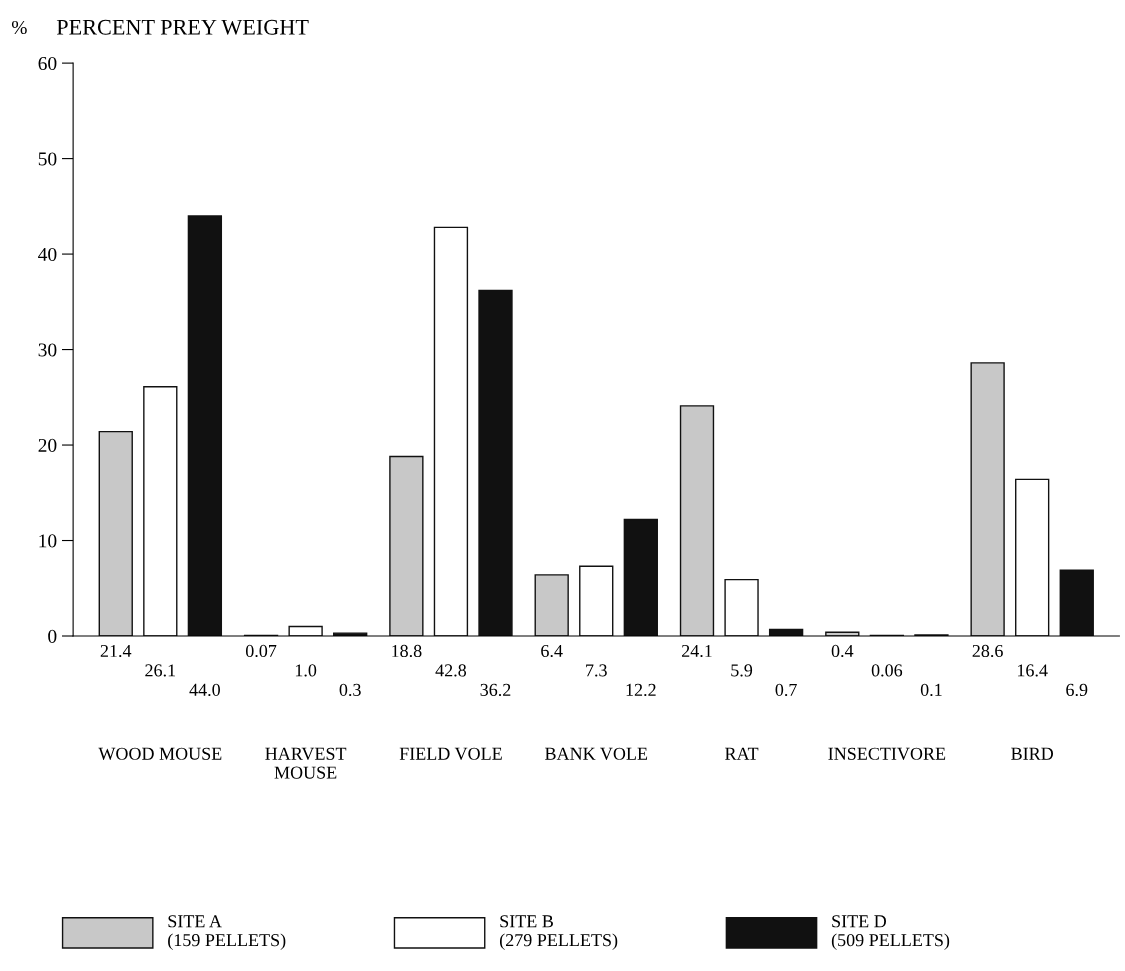 Image resolution: width=1125 pixels, height=971 pixels. I want to click on data-label: 7.3, so click(596, 670).